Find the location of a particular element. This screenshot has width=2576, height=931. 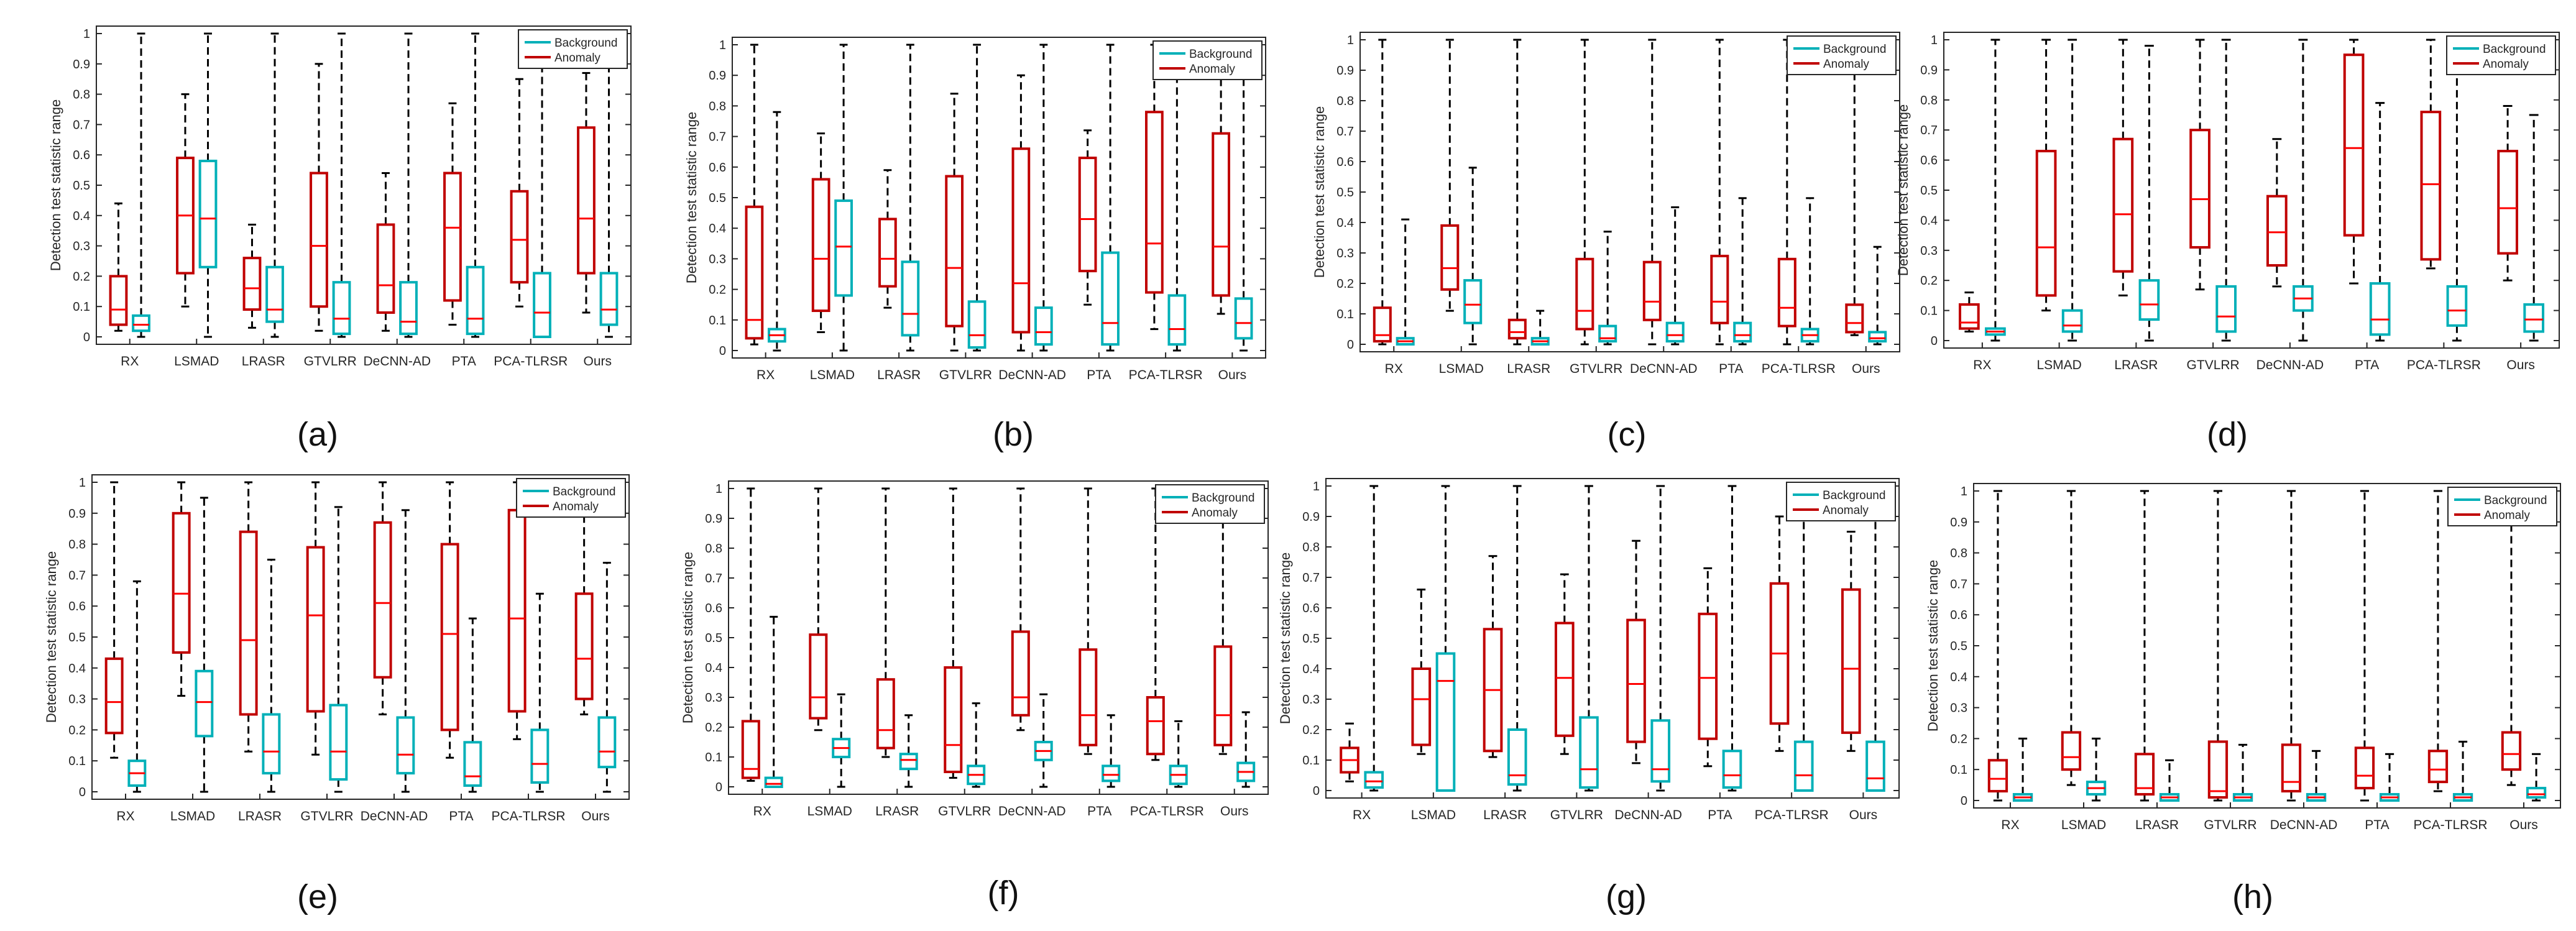

y-tick-label: 0 is located at coordinates (722, 351).